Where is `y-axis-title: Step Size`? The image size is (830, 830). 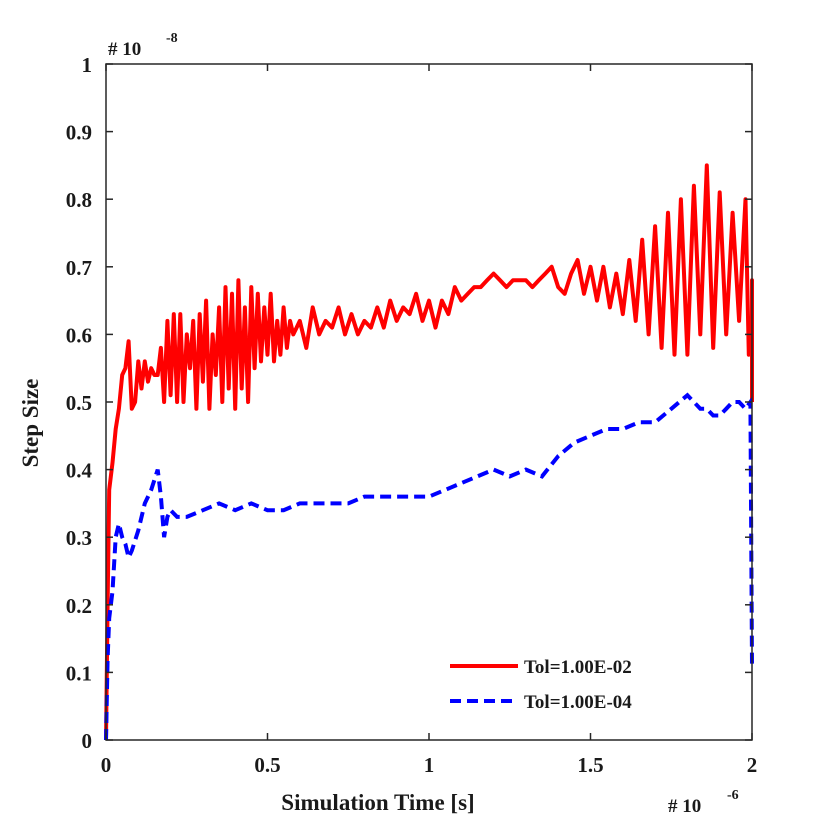
y-axis-title: Step Size is located at coordinates (30, 423).